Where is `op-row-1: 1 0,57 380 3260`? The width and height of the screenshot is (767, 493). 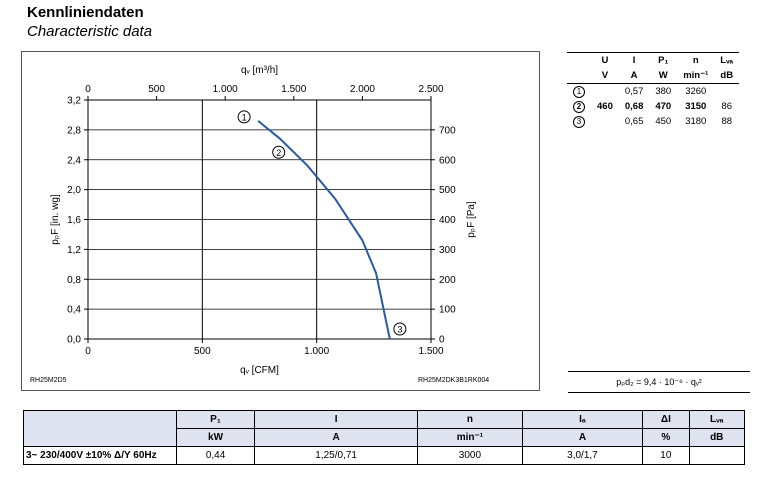 op-row-1: 1 0,57 380 3260 is located at coordinates (653, 92).